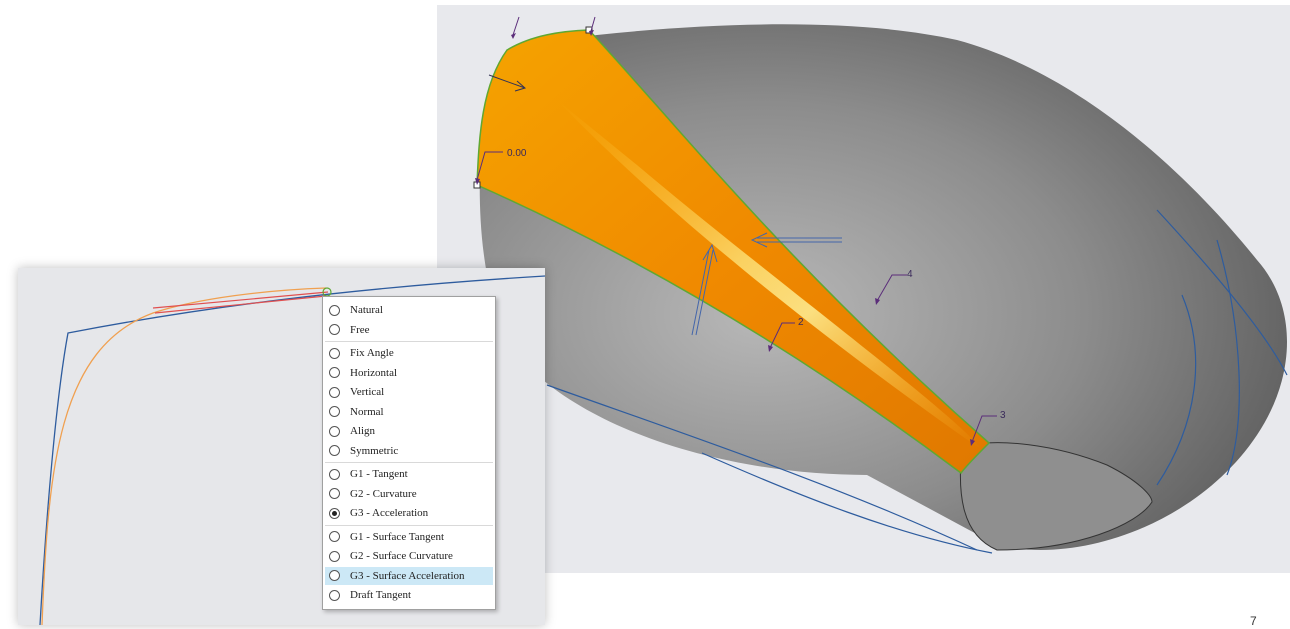  Describe the element at coordinates (409, 412) in the screenshot. I see `menu-item: Normal` at that location.